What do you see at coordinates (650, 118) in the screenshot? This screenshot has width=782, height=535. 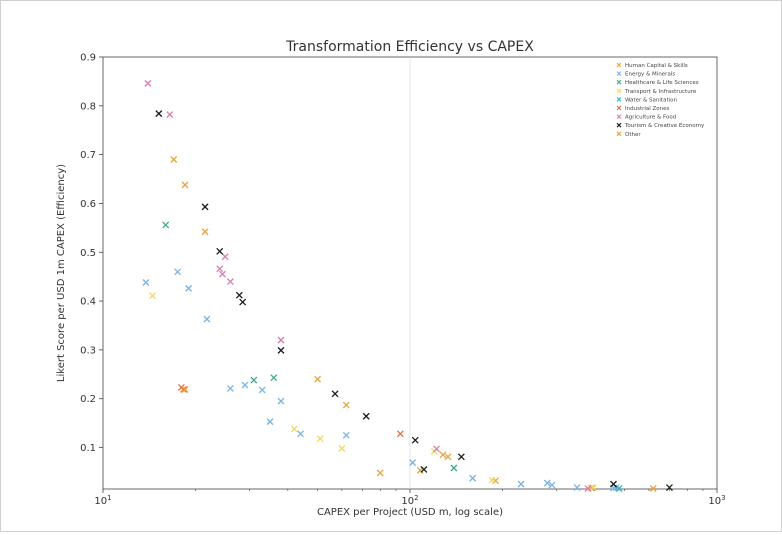 I see `legend-label-agriculture-food: Agriculture & Food` at bounding box center [650, 118].